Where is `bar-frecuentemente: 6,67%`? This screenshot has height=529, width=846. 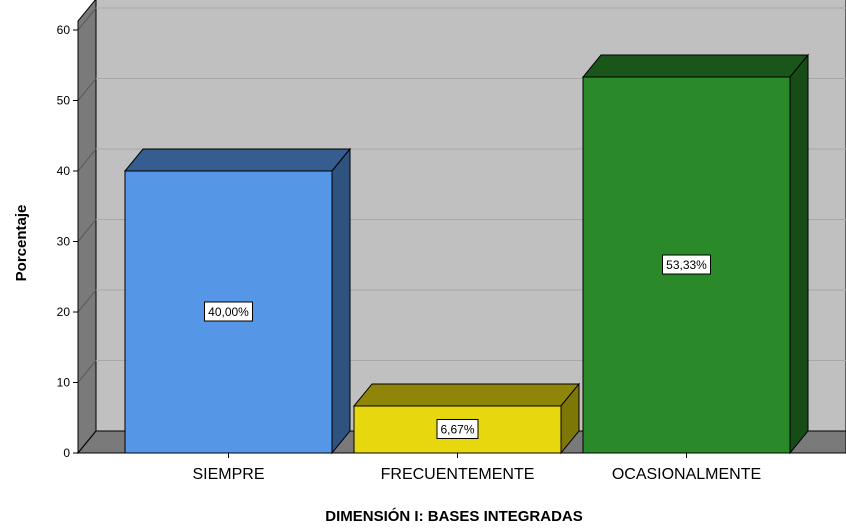
bar-frecuentemente: 6,67% is located at coordinates (466, 418).